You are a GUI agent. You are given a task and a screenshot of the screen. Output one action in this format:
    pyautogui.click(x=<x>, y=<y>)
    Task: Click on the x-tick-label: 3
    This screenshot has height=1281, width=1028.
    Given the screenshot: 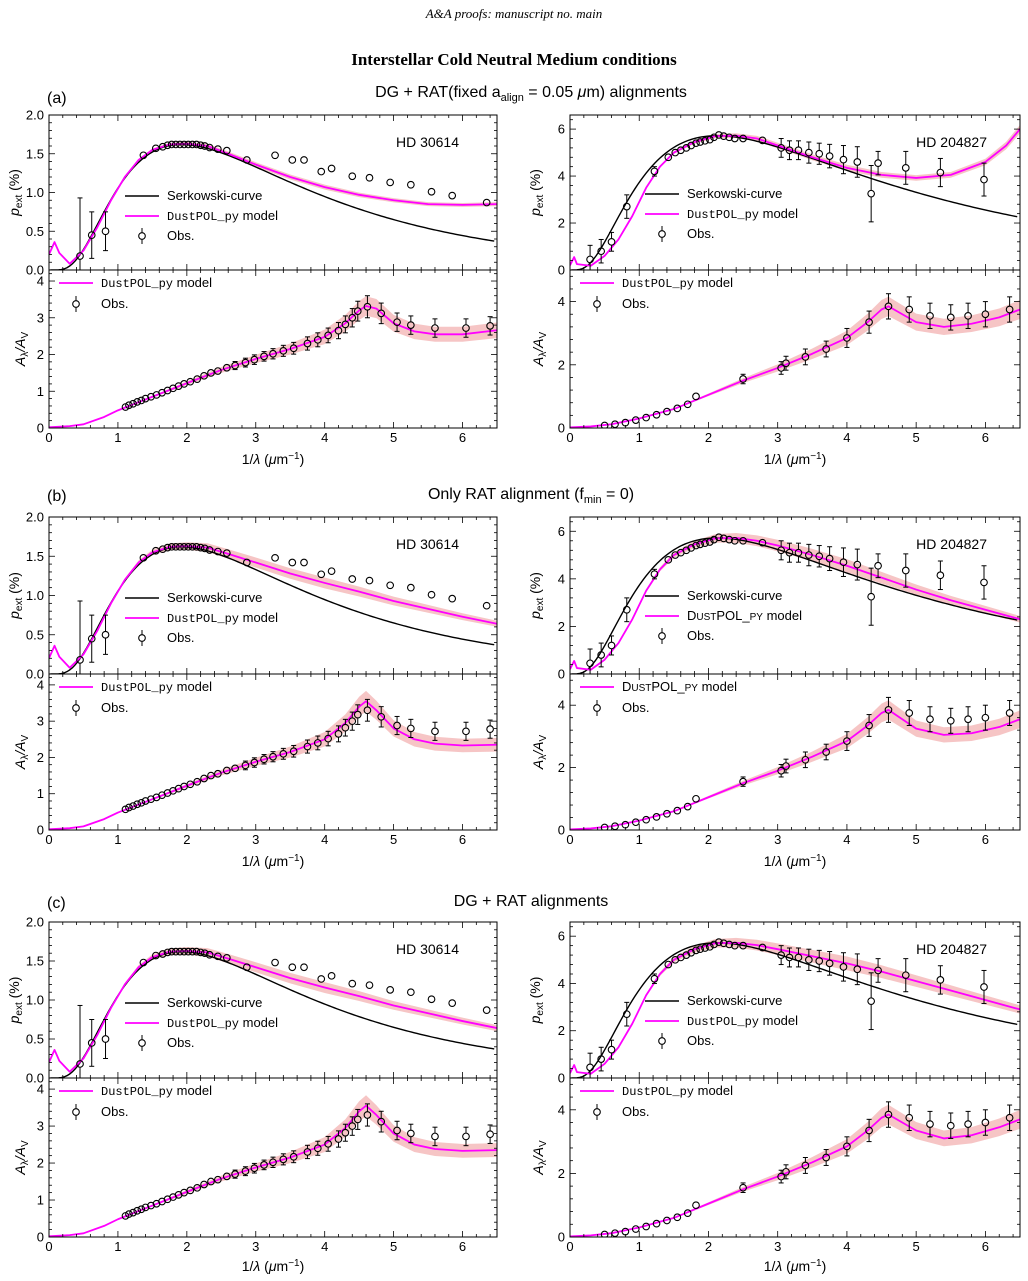 What is the action you would take?
    pyautogui.click(x=255, y=839)
    